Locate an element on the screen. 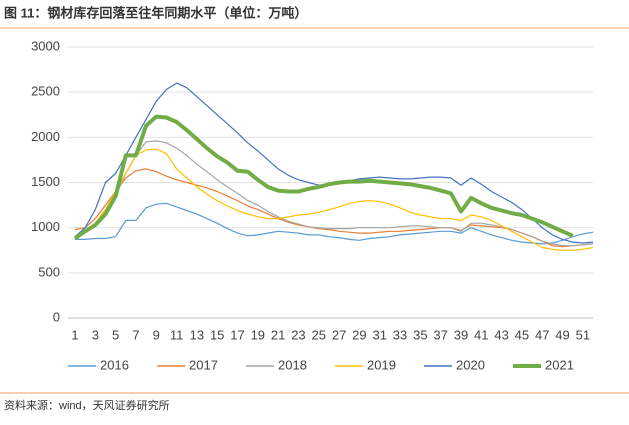 The width and height of the screenshot is (629, 425). x-tick-label: 31 is located at coordinates (379, 334).